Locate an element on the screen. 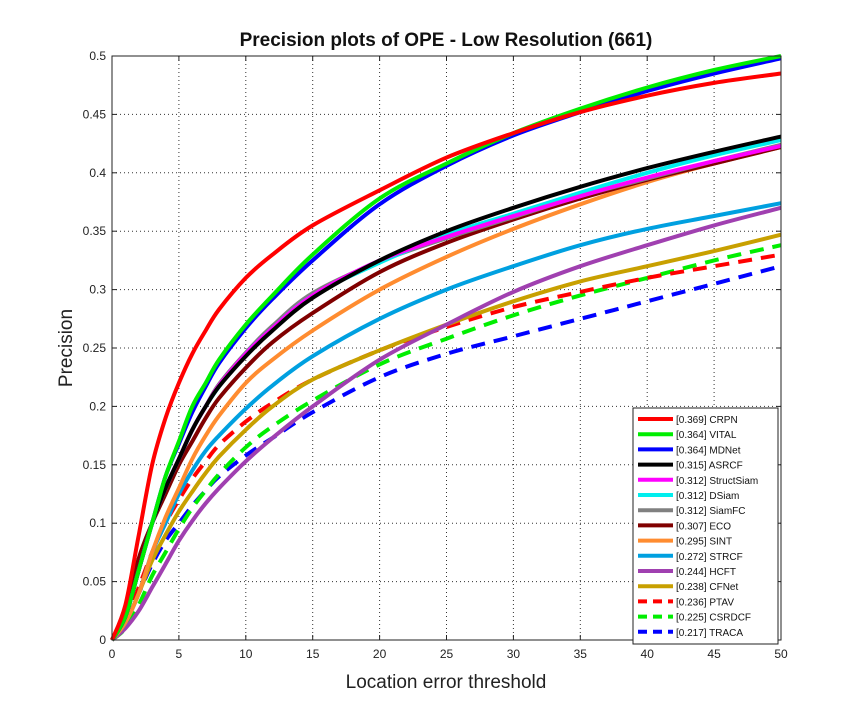  x-tick-label: 15 is located at coordinates (313, 654).